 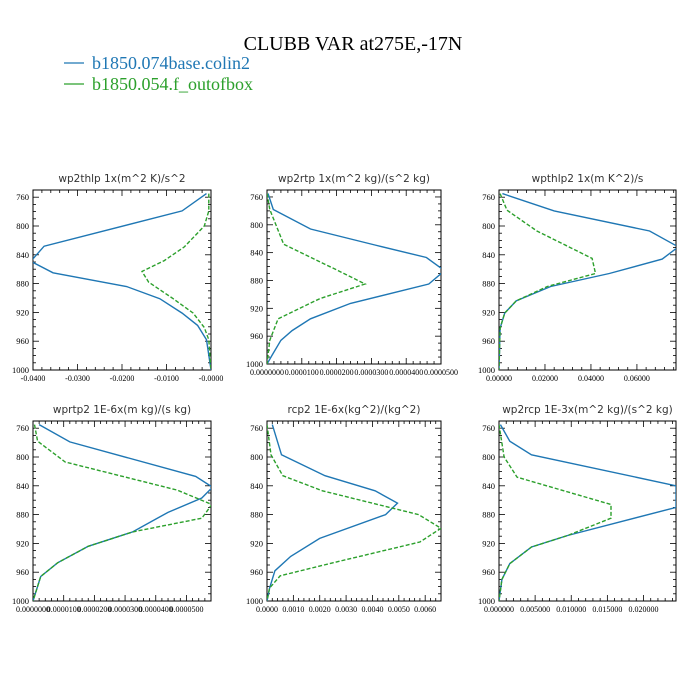 What do you see at coordinates (121, 179) in the screenshot?
I see `panel-title: wp2thlp 1x(m^2 K)/s^2` at bounding box center [121, 179].